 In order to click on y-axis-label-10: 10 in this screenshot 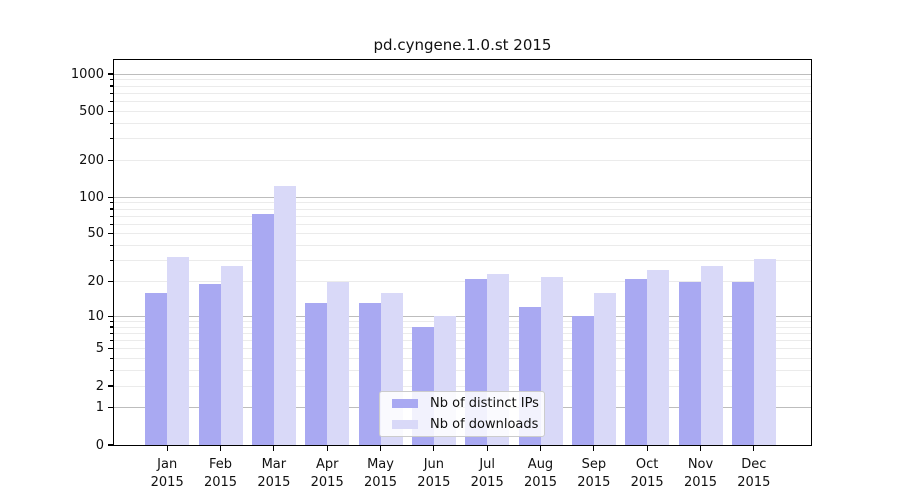, I will do `click(95, 316)`.